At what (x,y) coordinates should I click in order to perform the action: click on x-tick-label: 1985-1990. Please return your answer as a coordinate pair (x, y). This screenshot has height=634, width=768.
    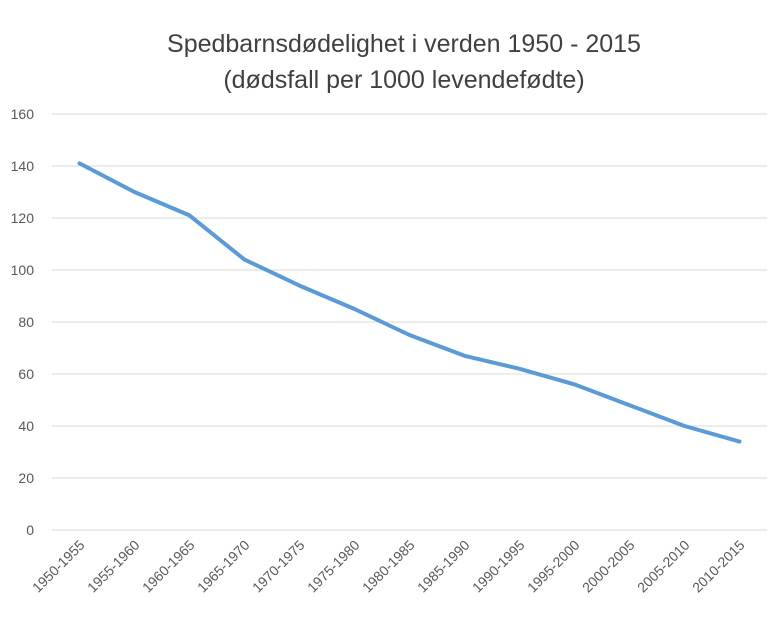
    Looking at the image, I should click on (443, 566).